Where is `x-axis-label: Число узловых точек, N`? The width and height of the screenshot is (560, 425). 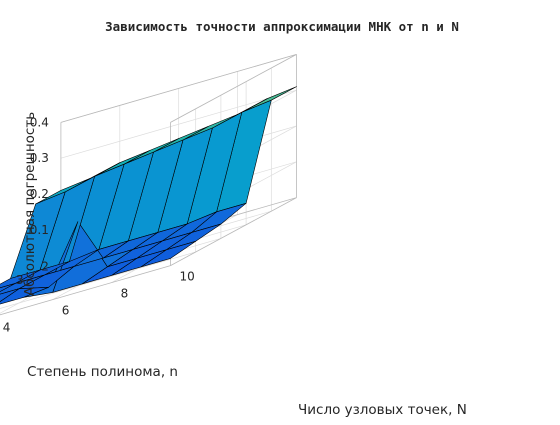 x-axis-label: Число узловых точек, N is located at coordinates (382, 410).